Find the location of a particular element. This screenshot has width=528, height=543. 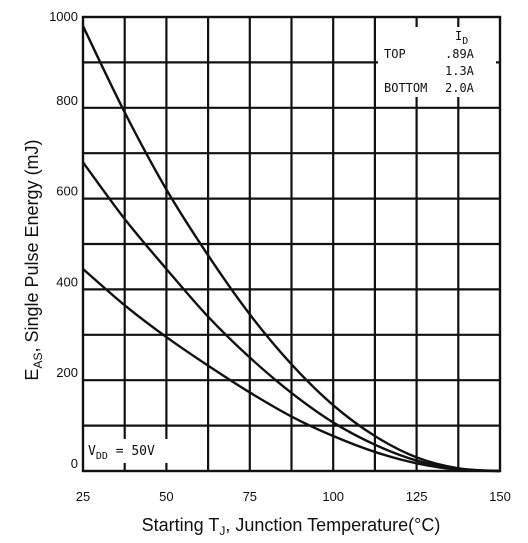

vdd-annotation-text: VDD = 50V is located at coordinates (121, 453).